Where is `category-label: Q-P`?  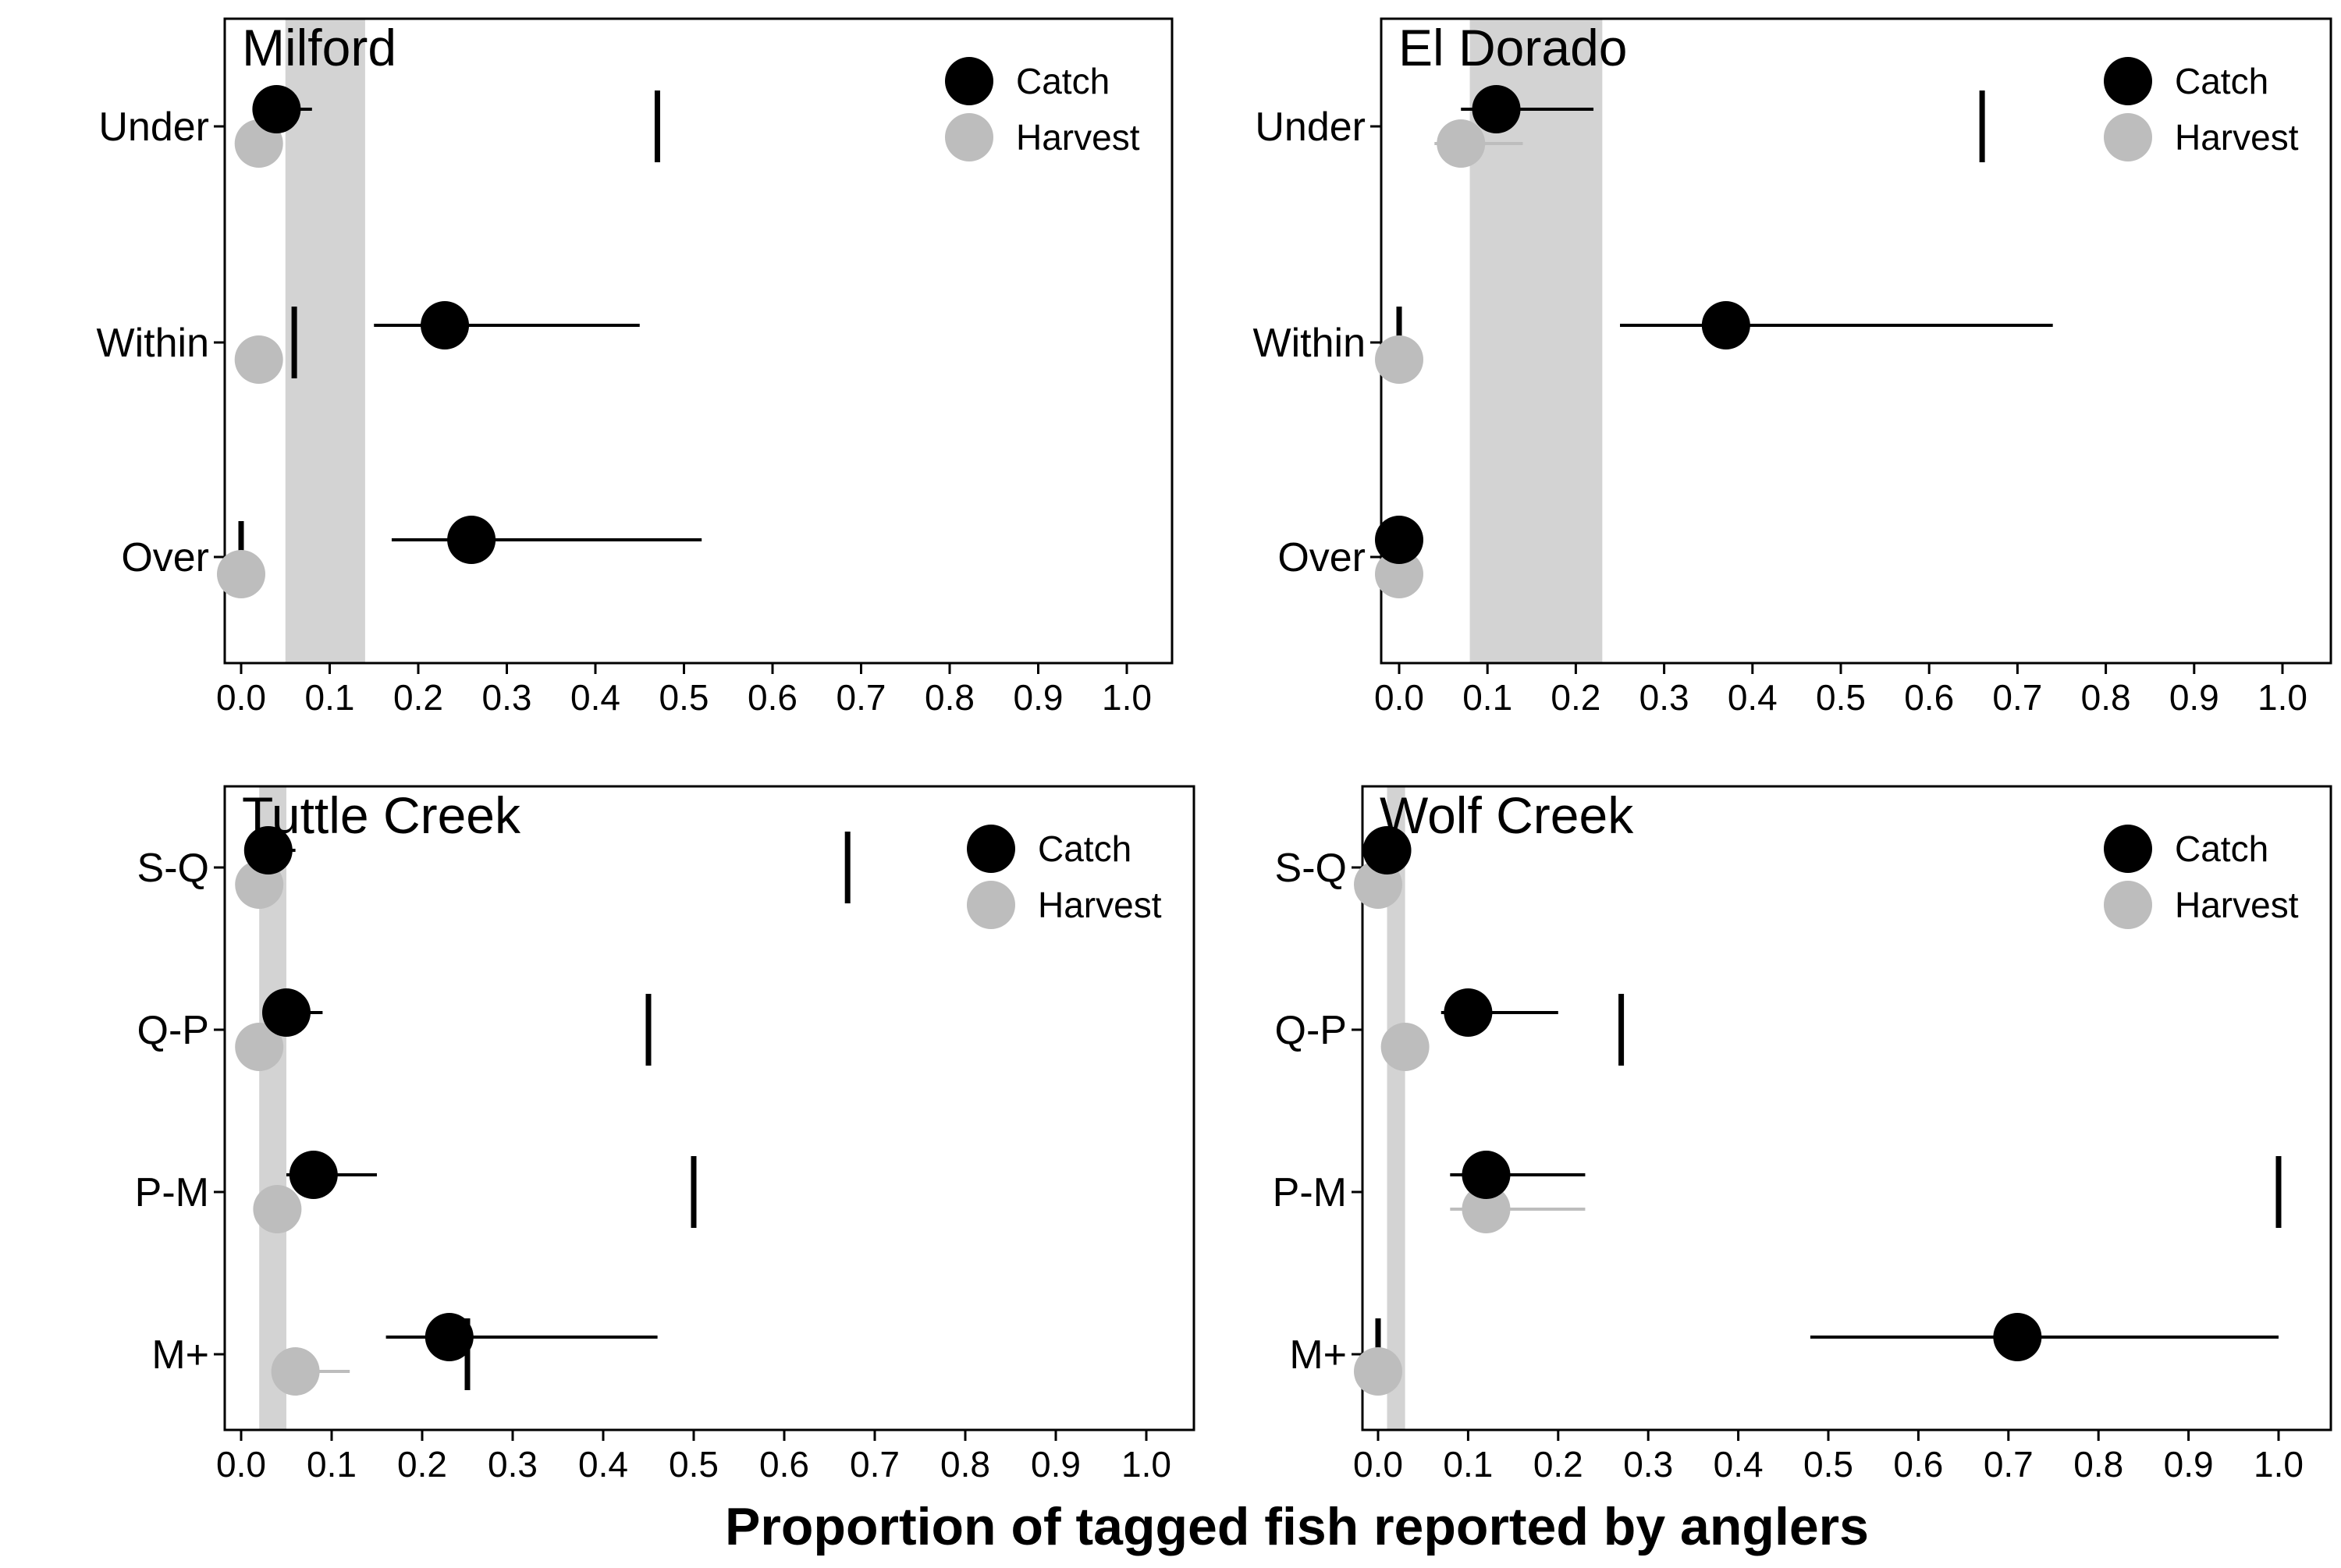 category-label: Q-P is located at coordinates (1311, 1031).